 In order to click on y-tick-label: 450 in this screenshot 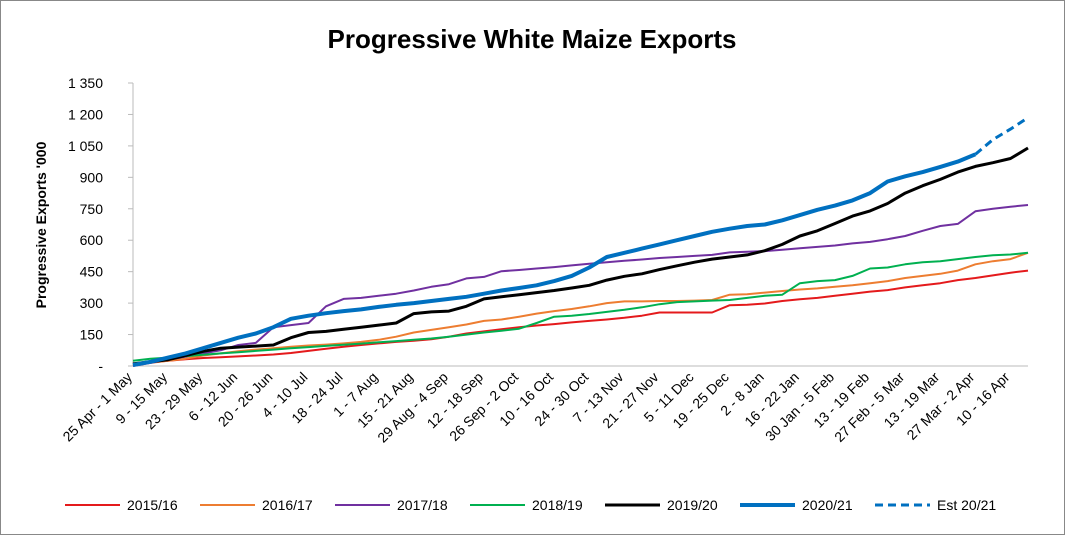, I will do `click(92, 272)`.